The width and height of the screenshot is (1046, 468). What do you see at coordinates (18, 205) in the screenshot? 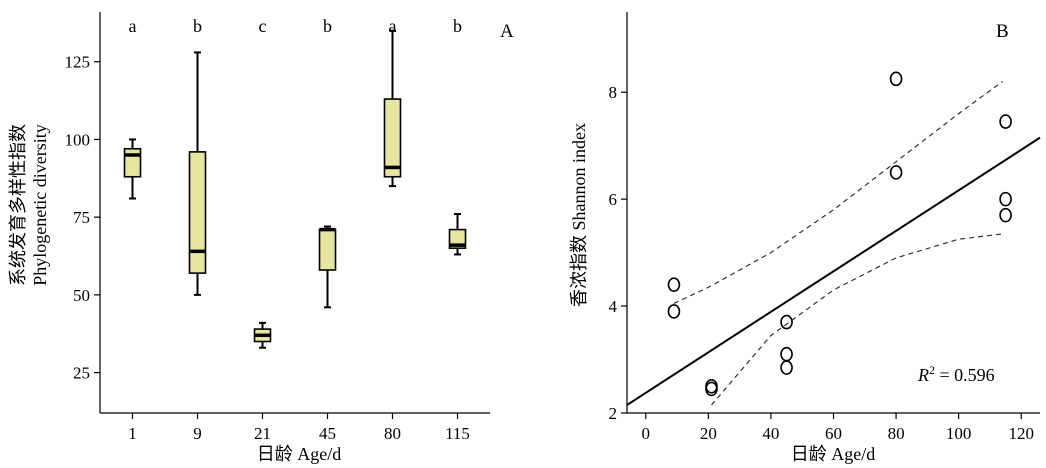
I see `panel-a-y-title-cn: 系统发育多样性指数` at bounding box center [18, 205].